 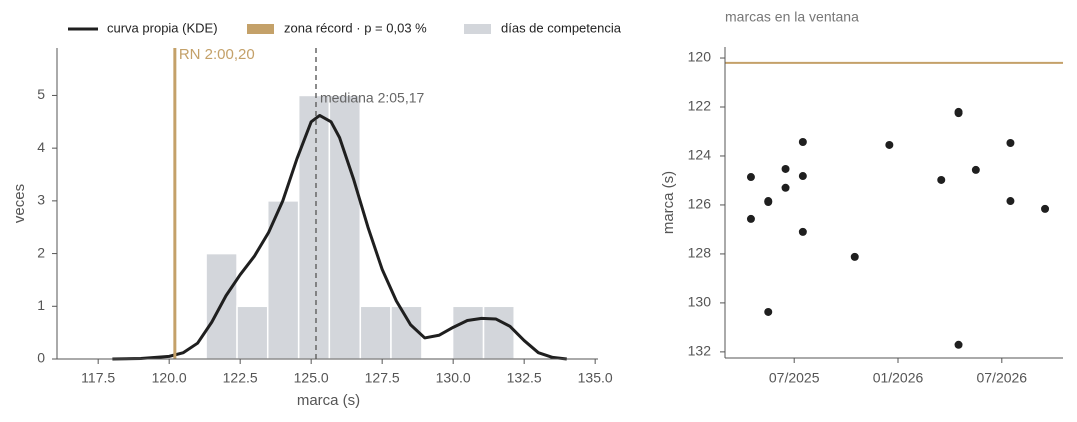 I want to click on chart-title: marcas en la ventana, so click(x=792, y=17).